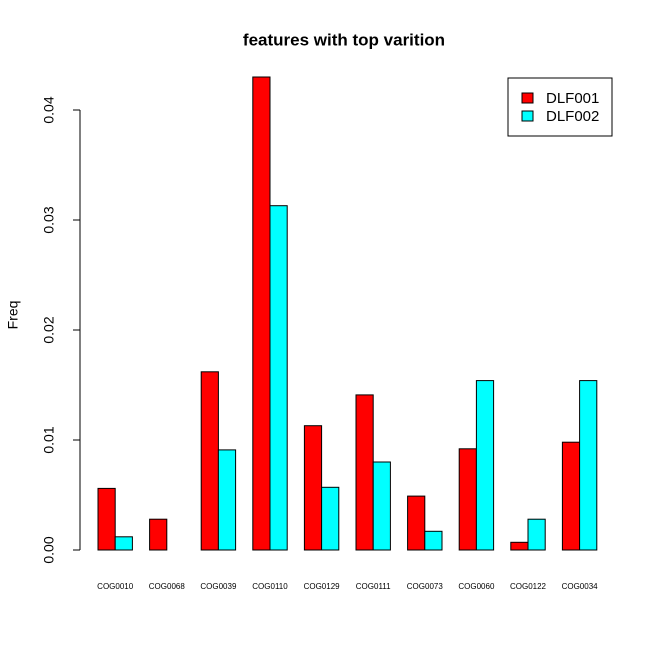  I want to click on x-tick-label: COG0129, so click(322, 586).